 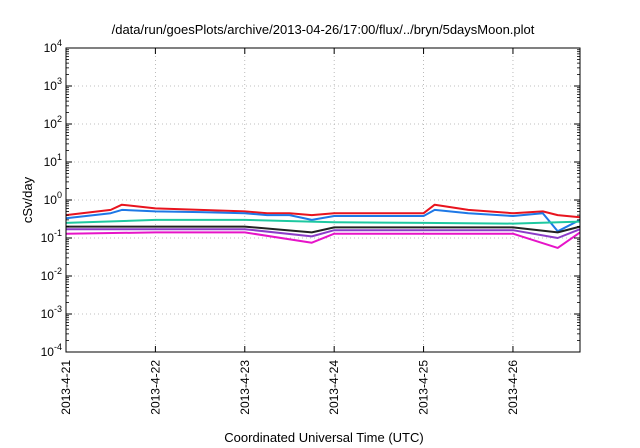 I want to click on x-tick-label: 2013-4-22, so click(x=155, y=387).